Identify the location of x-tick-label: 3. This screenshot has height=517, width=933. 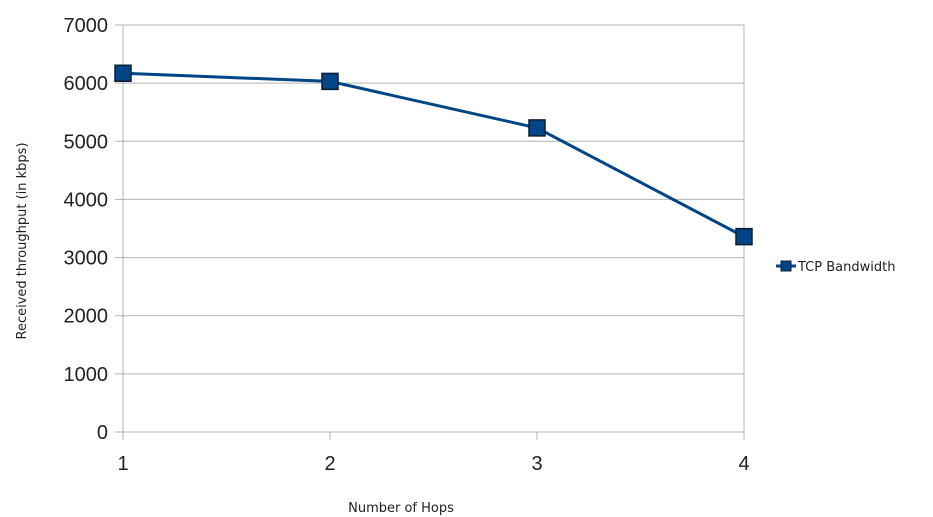
(536, 464).